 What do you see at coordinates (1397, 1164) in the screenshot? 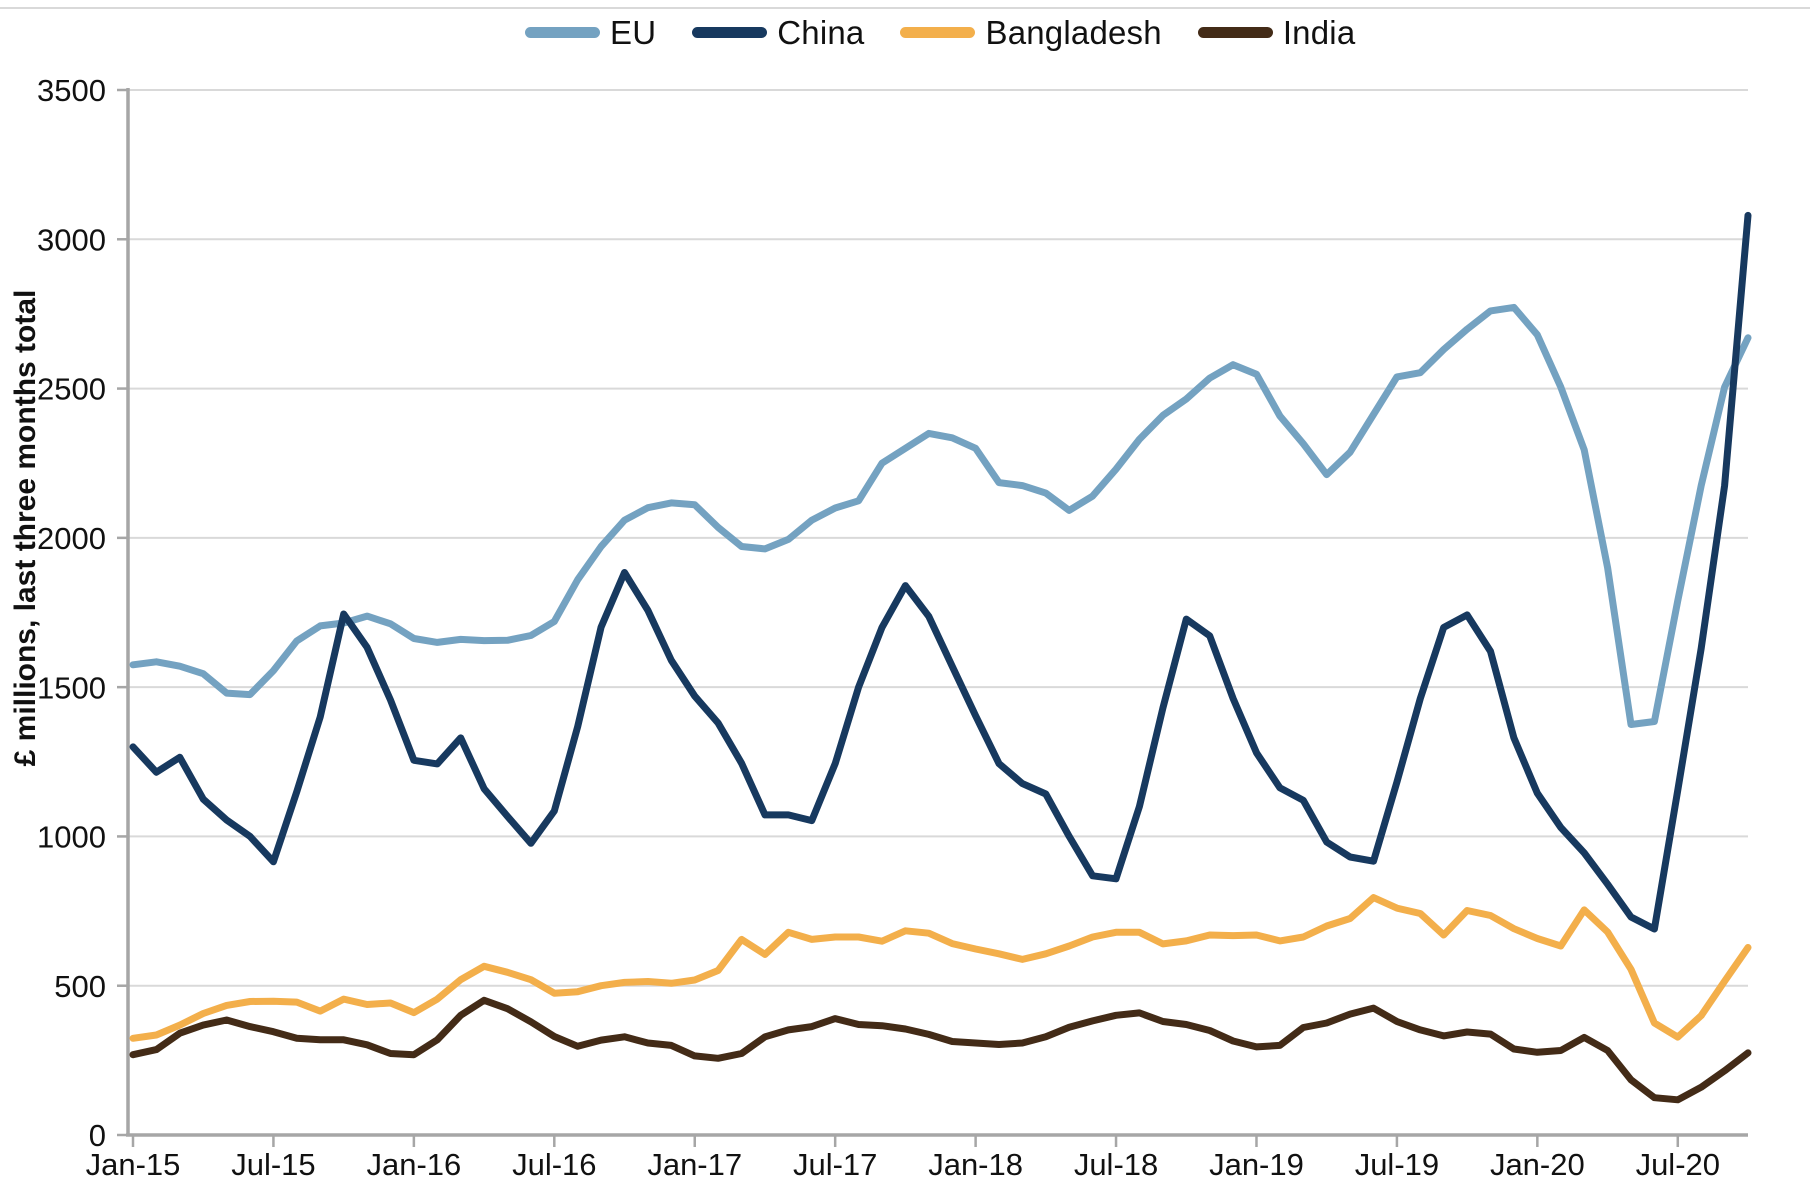
I see `x-tick-label-Jul-19: Jul-19` at bounding box center [1397, 1164].